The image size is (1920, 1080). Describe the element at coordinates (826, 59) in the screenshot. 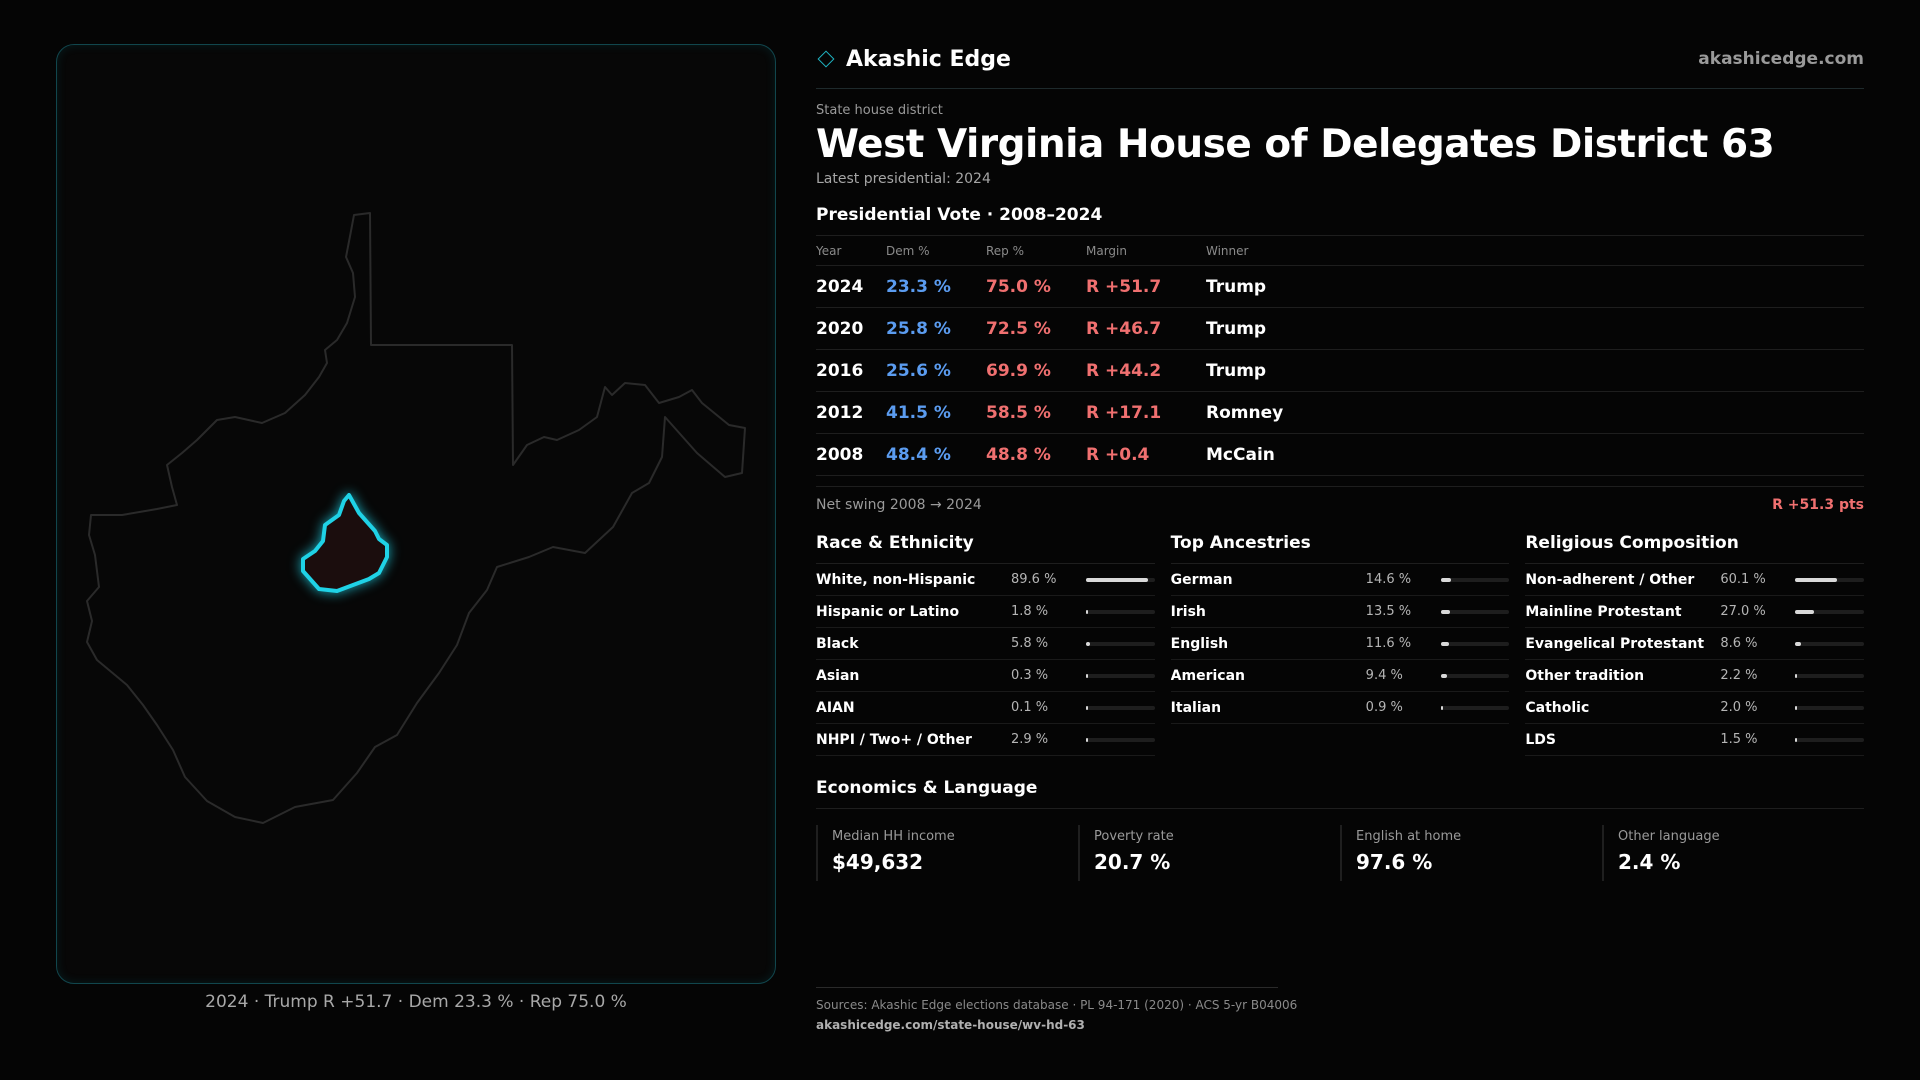

I see `diamond-outline-icon` at that location.